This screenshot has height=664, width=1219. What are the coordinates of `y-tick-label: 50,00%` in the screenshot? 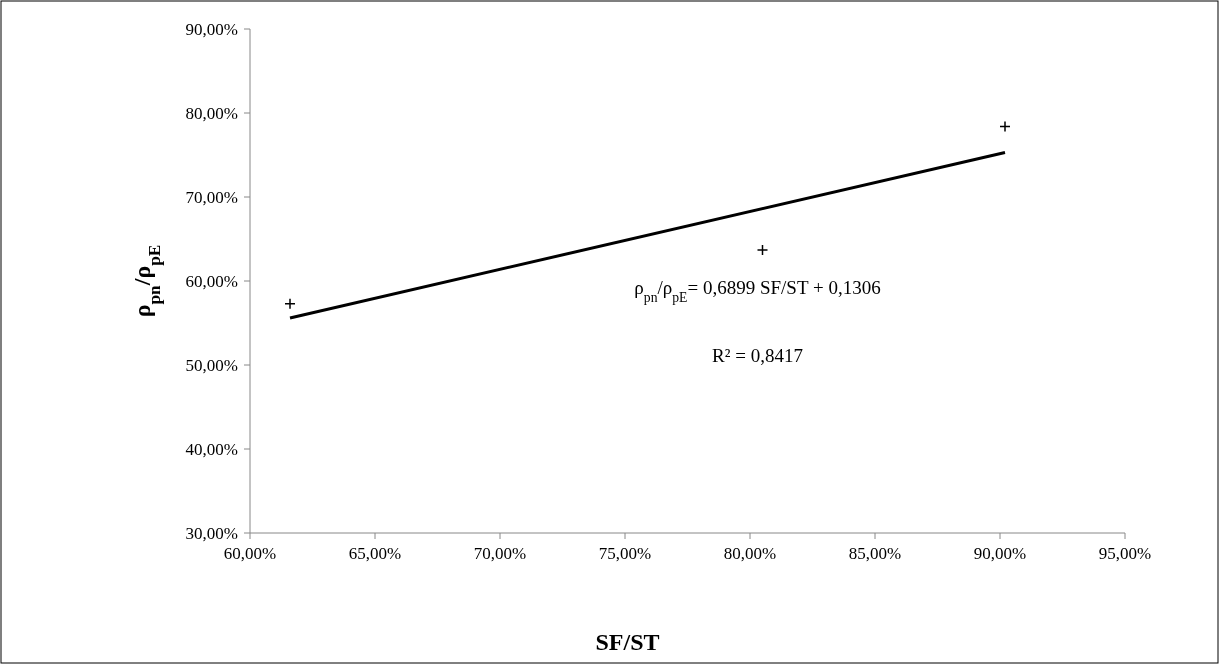 It's located at (211, 365).